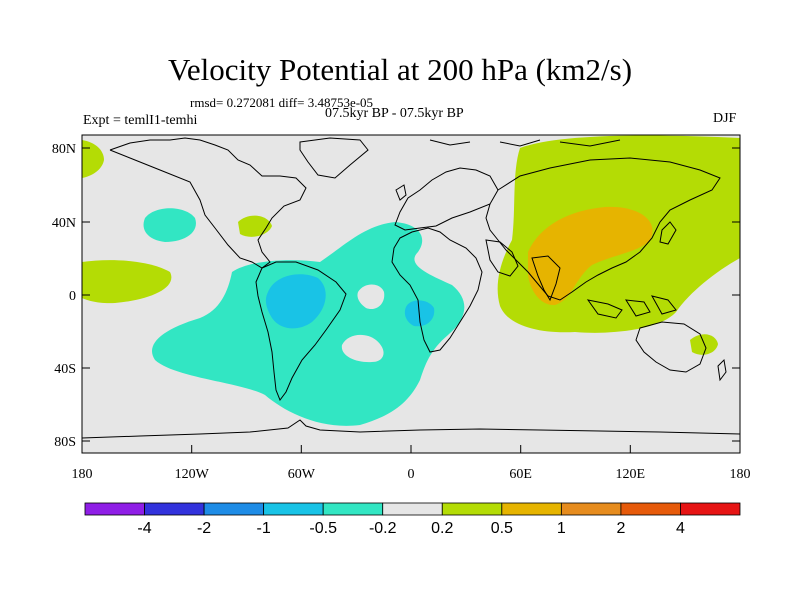  I want to click on colorbar-label: 0.5, so click(501, 528).